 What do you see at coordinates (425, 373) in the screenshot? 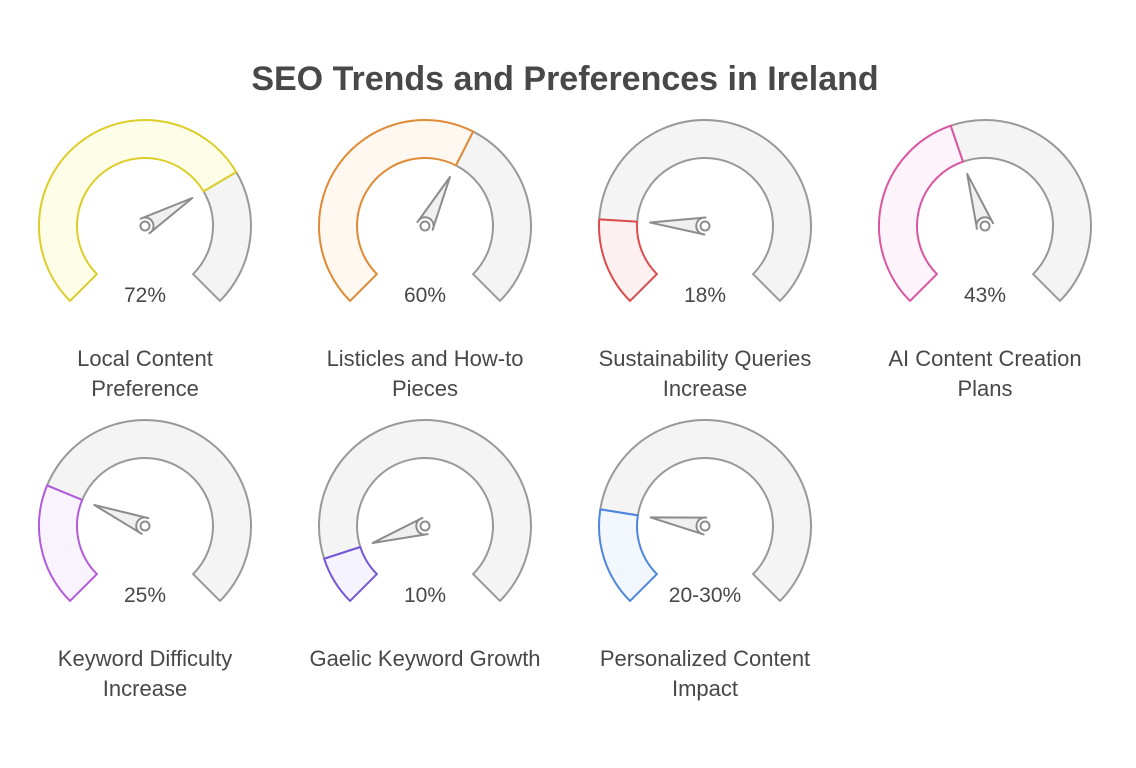
I see `gauge-category-label: Listicles and How-to Pieces` at bounding box center [425, 373].